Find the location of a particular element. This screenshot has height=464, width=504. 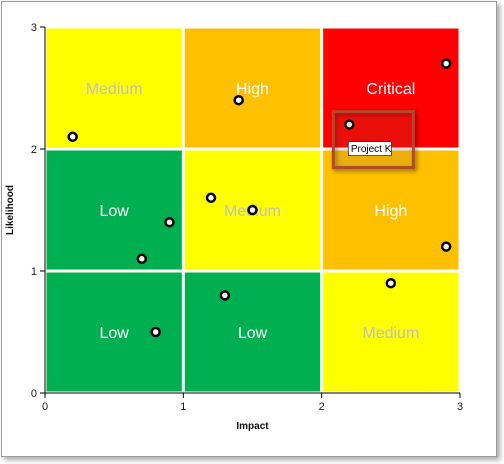

y-tick-label: 3 is located at coordinates (34, 28).